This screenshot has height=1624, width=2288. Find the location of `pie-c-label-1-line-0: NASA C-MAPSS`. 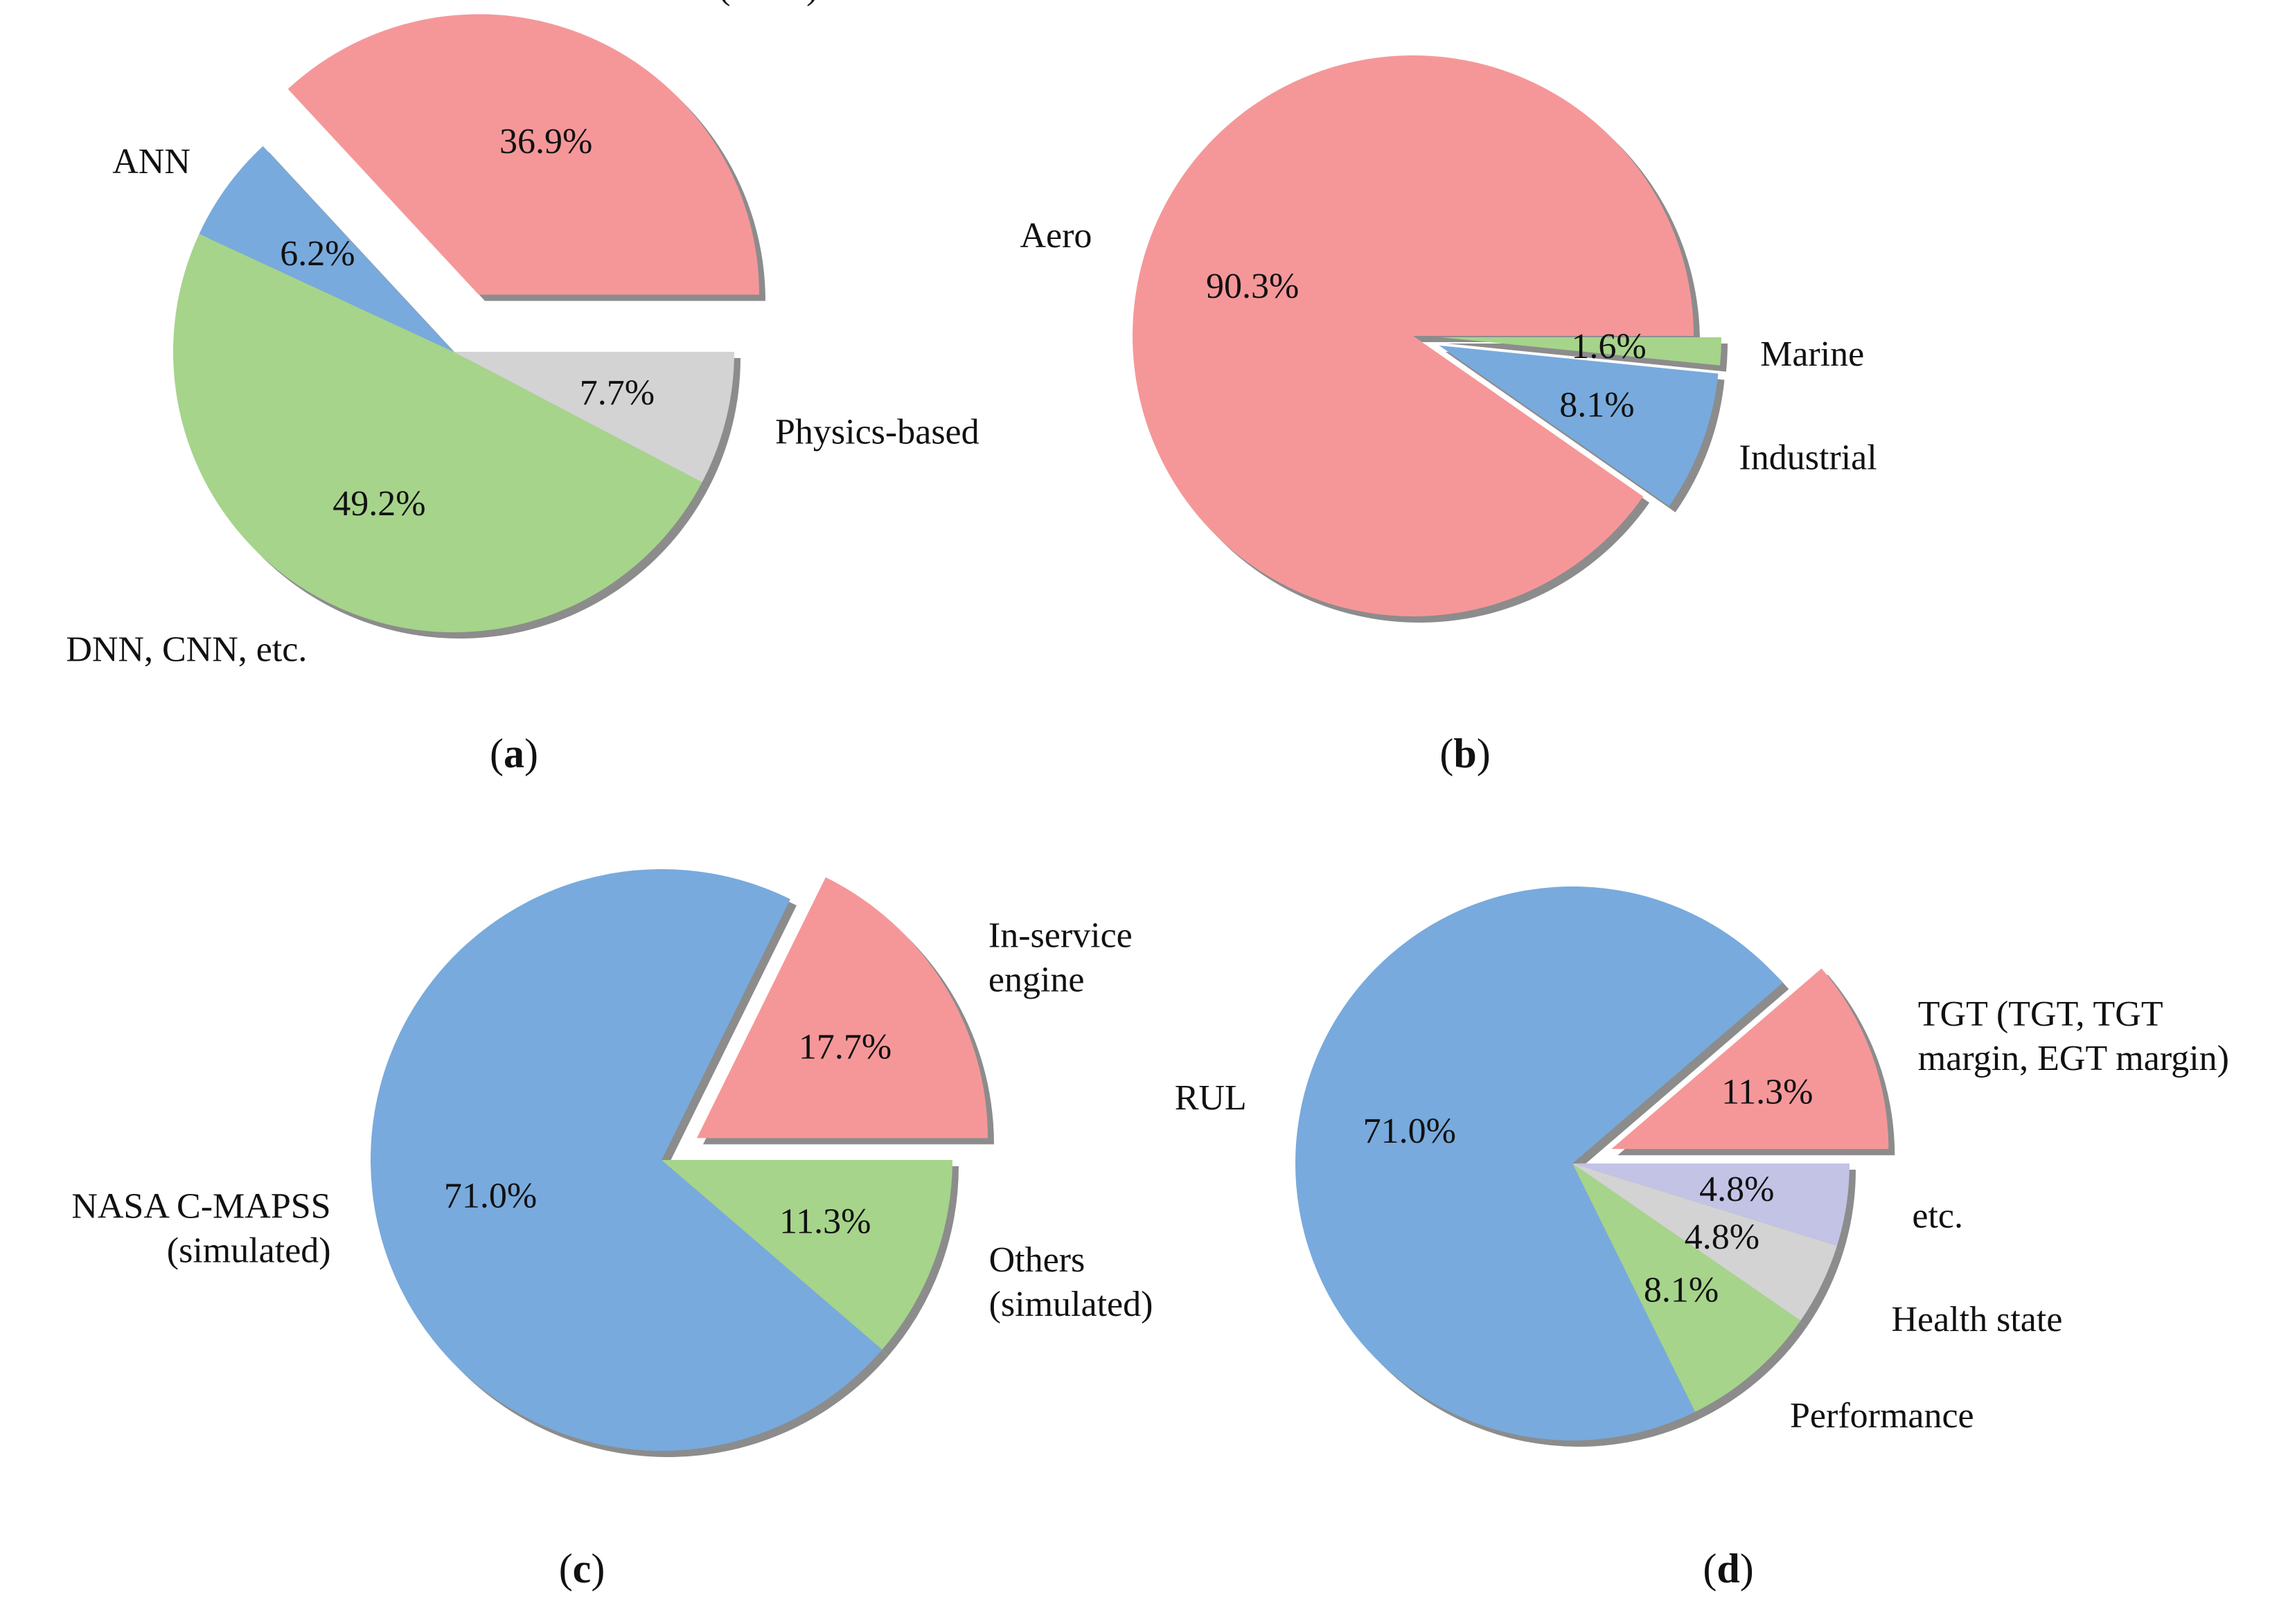

pie-c-label-1-line-0: NASA C-MAPSS is located at coordinates (200, 1206).